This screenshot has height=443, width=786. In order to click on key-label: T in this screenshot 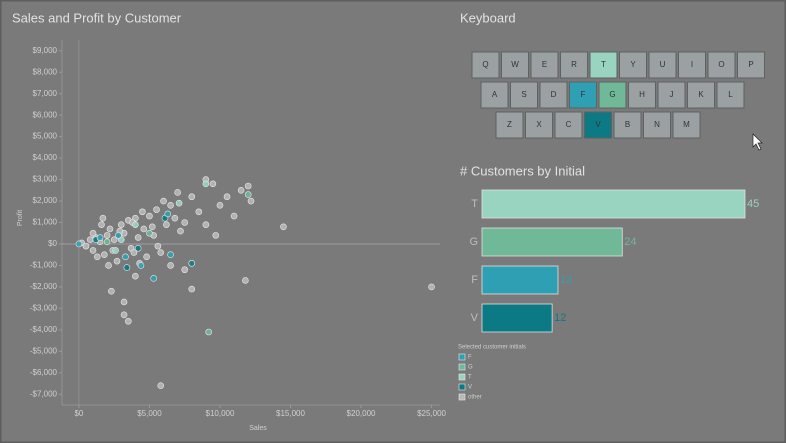, I will do `click(603, 64)`.